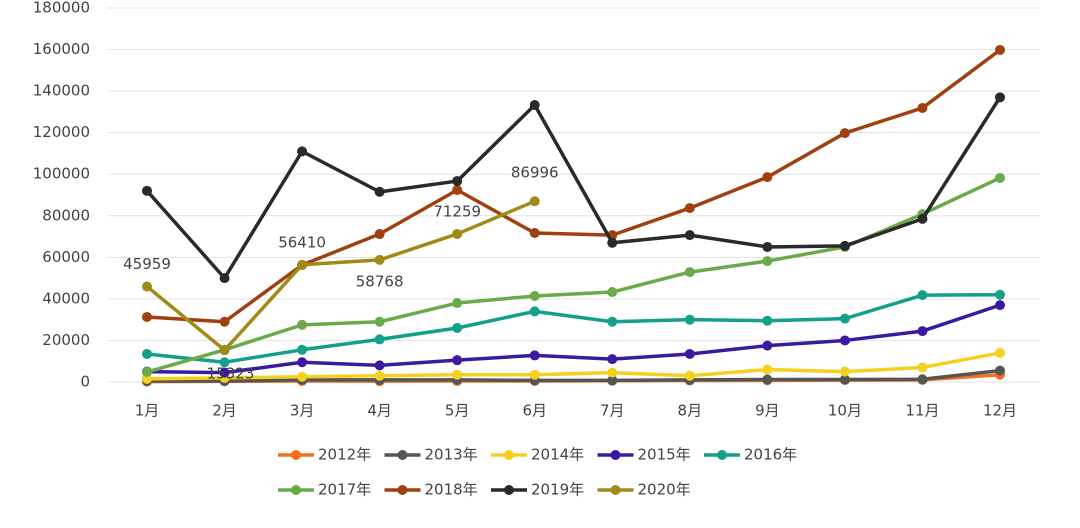  Describe the element at coordinates (302, 411) in the screenshot. I see `x-tick-label: 3月` at that location.